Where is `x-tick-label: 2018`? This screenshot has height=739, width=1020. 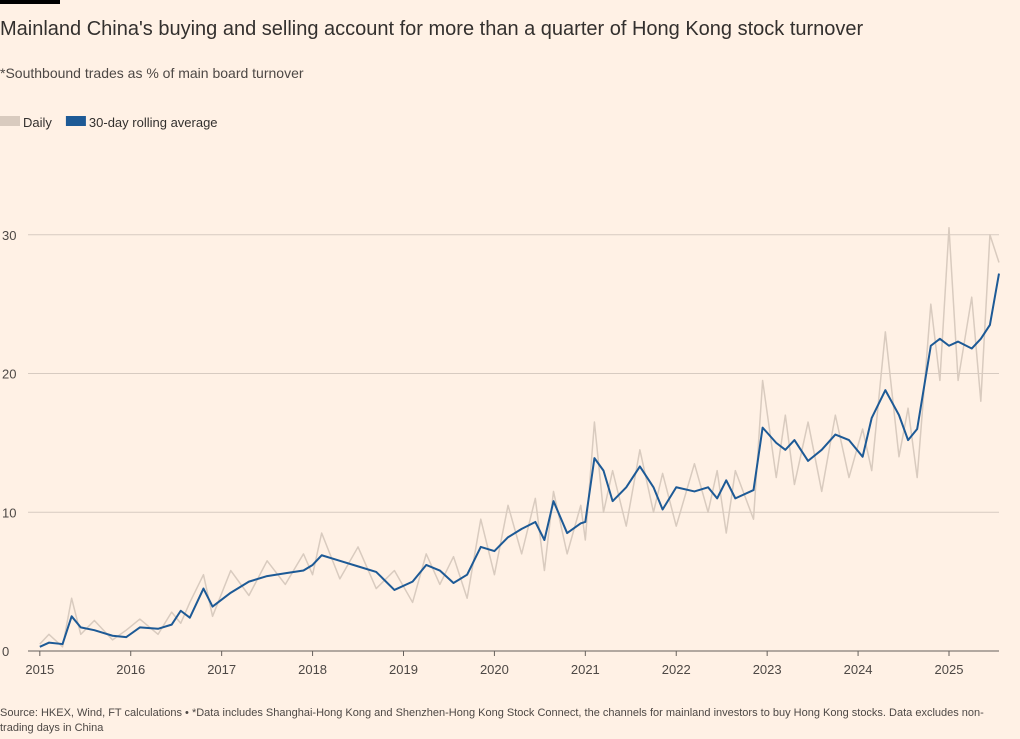
x-tick-label: 2018 is located at coordinates (312, 669).